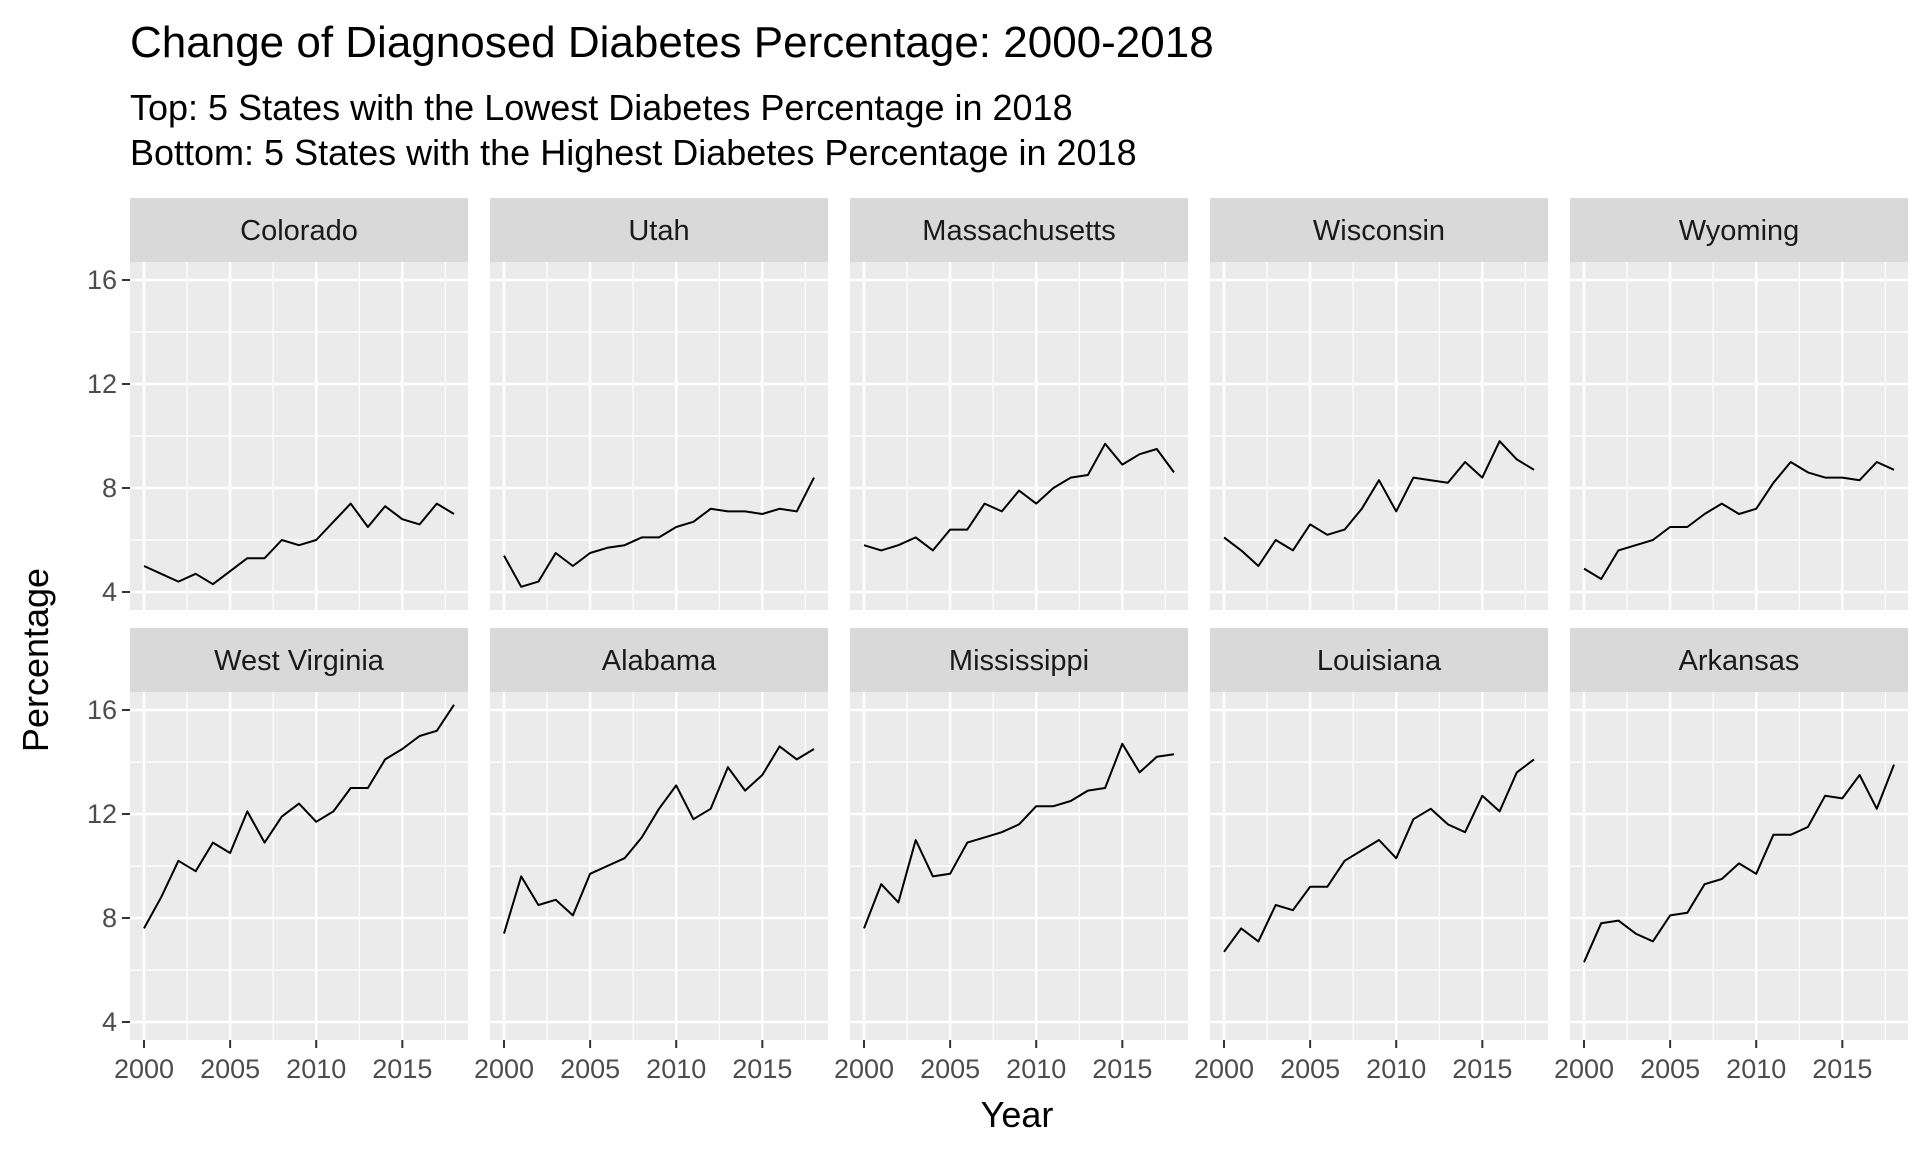 This screenshot has width=1920, height=1152. I want to click on x-axis-title: Year, so click(1017, 1114).